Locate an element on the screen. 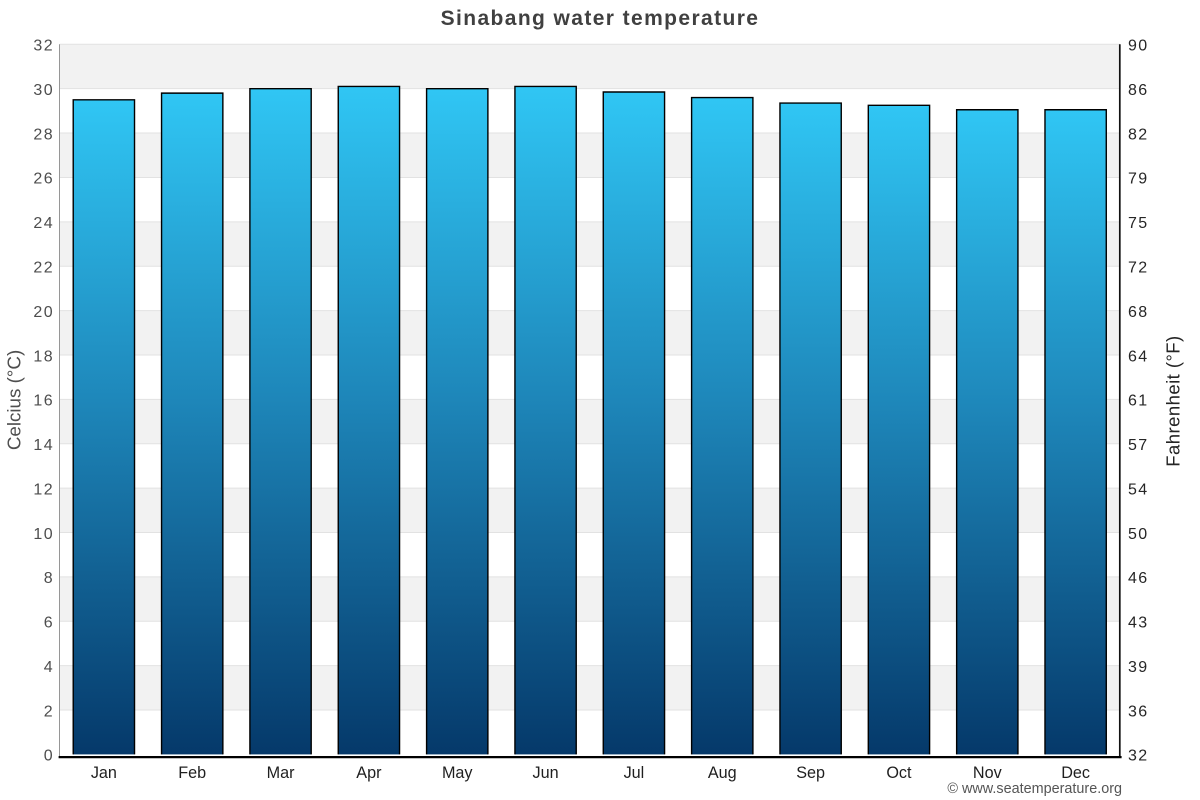 This screenshot has height=800, width=1200. svg-text: 75 is located at coordinates (1138, 223).